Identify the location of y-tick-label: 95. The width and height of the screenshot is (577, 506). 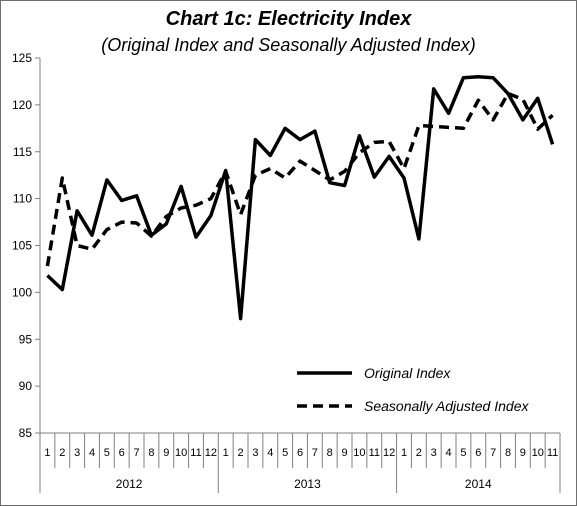
(26, 339).